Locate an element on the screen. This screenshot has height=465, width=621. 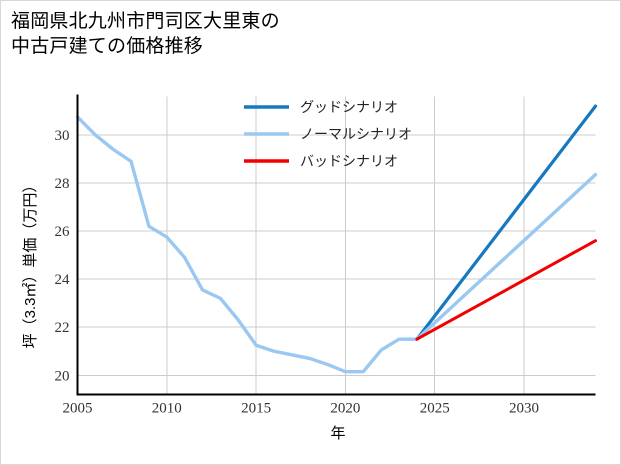
x-tick-2010: 2010 is located at coordinates (167, 409).